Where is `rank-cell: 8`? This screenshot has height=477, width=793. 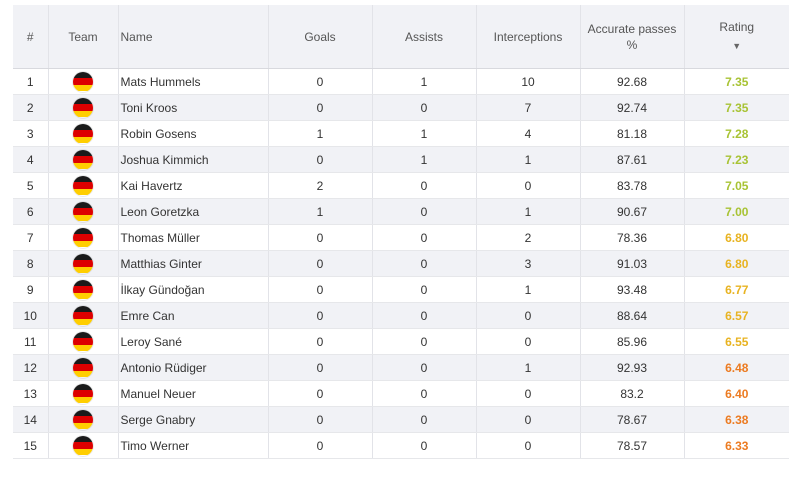 rank-cell: 8 is located at coordinates (31, 263).